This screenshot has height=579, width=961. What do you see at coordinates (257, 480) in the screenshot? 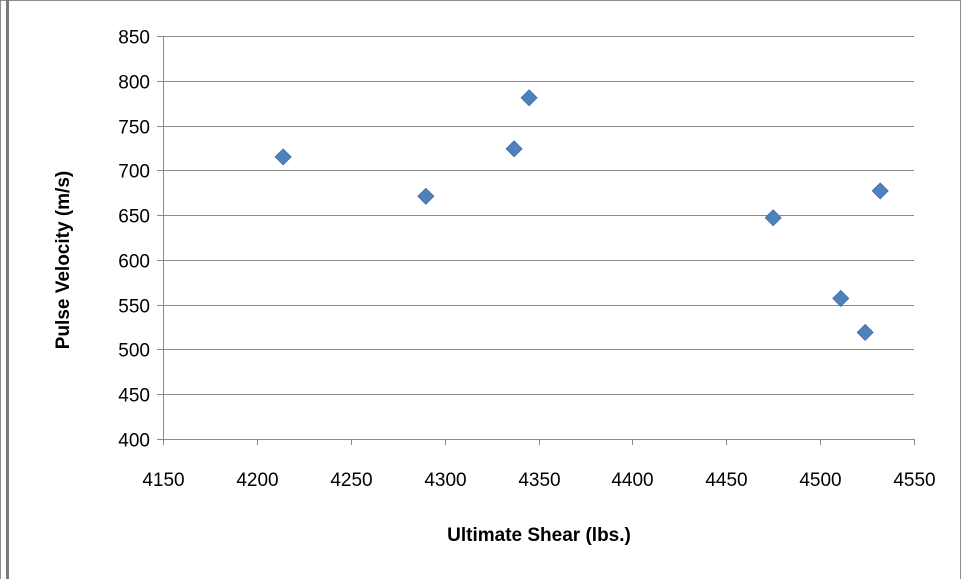
I see `x-tick-label: 4200` at bounding box center [257, 480].